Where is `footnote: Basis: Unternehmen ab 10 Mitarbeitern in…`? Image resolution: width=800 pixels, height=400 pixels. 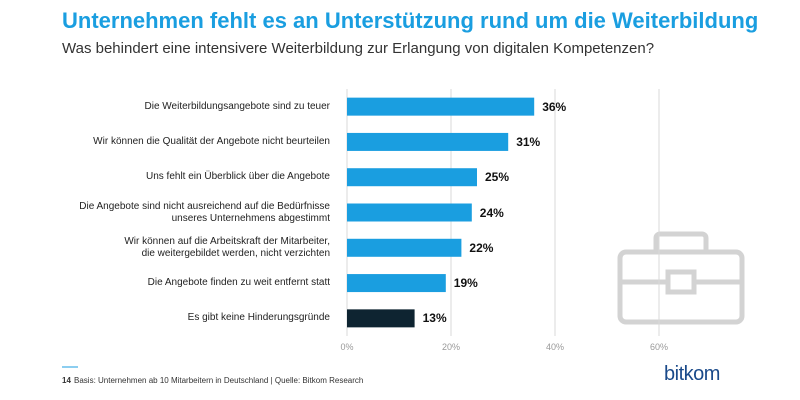
footnote: Basis: Unternehmen ab 10 Mitarbeitern in… is located at coordinates (219, 380).